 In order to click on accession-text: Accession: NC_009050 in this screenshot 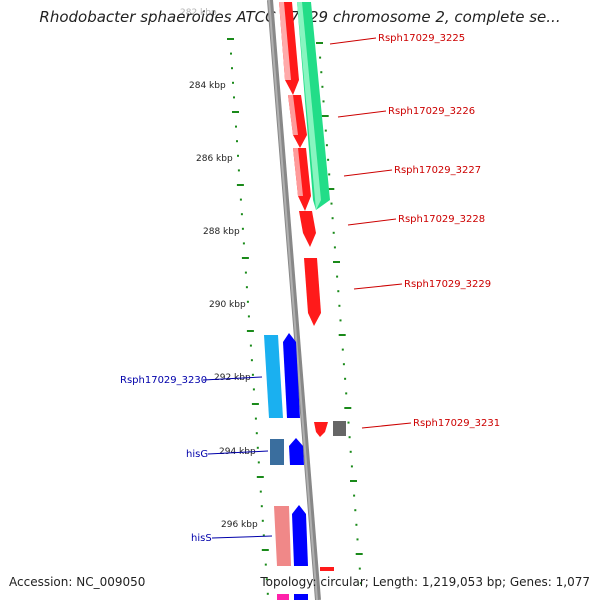, I will do `click(77, 582)`.